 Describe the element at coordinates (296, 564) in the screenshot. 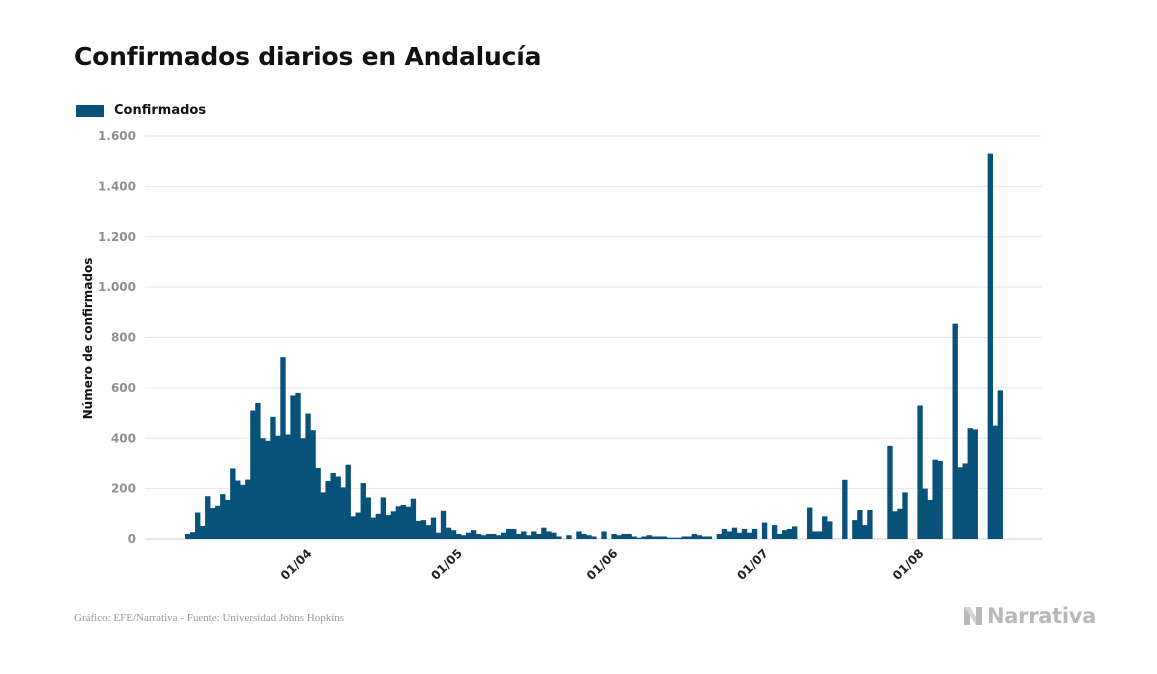

I see `x-tick-label: 01/04` at that location.